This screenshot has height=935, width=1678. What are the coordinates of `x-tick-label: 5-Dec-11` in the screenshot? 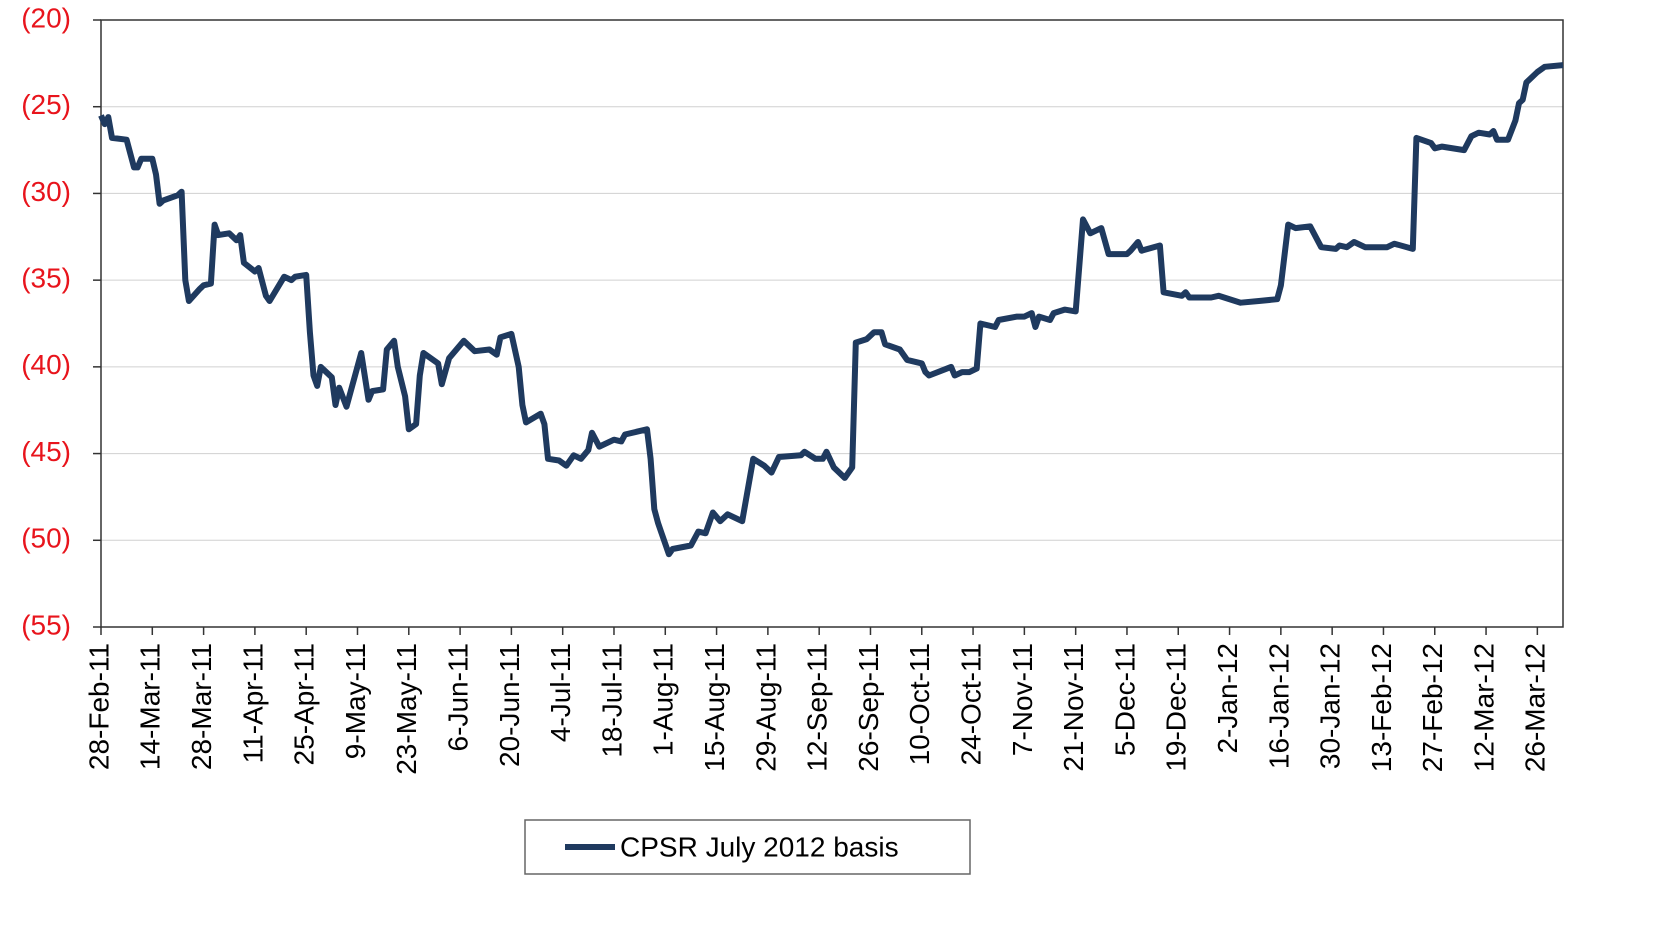 It's located at (1124, 699).